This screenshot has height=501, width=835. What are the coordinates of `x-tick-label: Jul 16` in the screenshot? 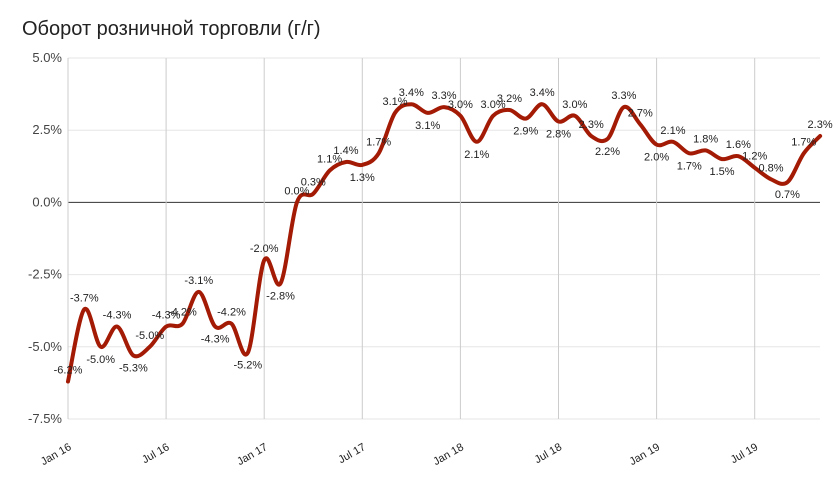 It's located at (155, 453).